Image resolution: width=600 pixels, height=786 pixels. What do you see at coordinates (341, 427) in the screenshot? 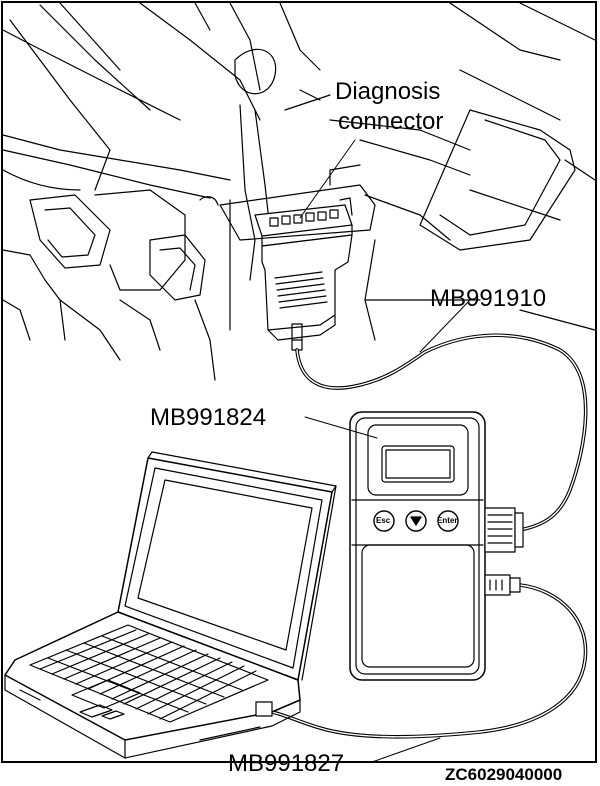
I see `leader-mb991824` at bounding box center [341, 427].